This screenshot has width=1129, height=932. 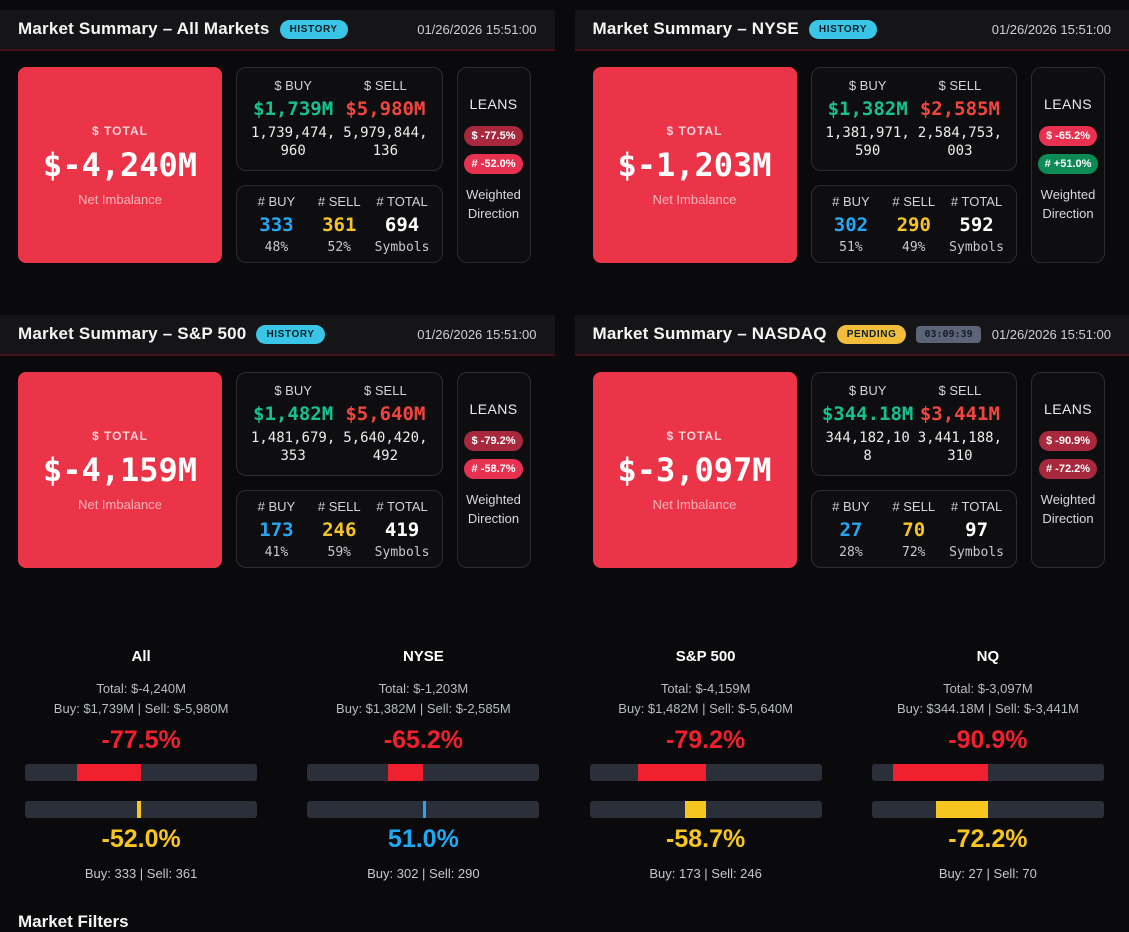 I want to click on dollar-lean-badge: $ -65.2%, so click(x=1068, y=136).